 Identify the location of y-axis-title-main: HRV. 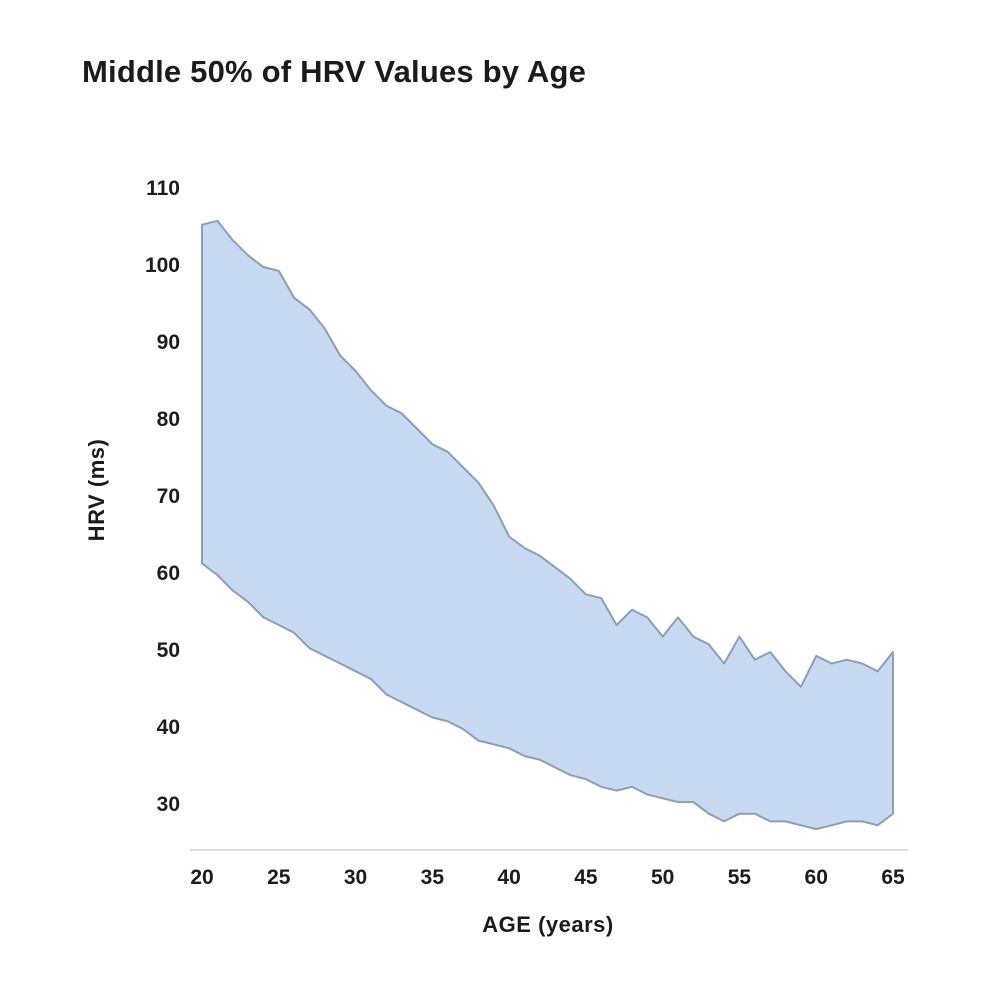
(96, 517).